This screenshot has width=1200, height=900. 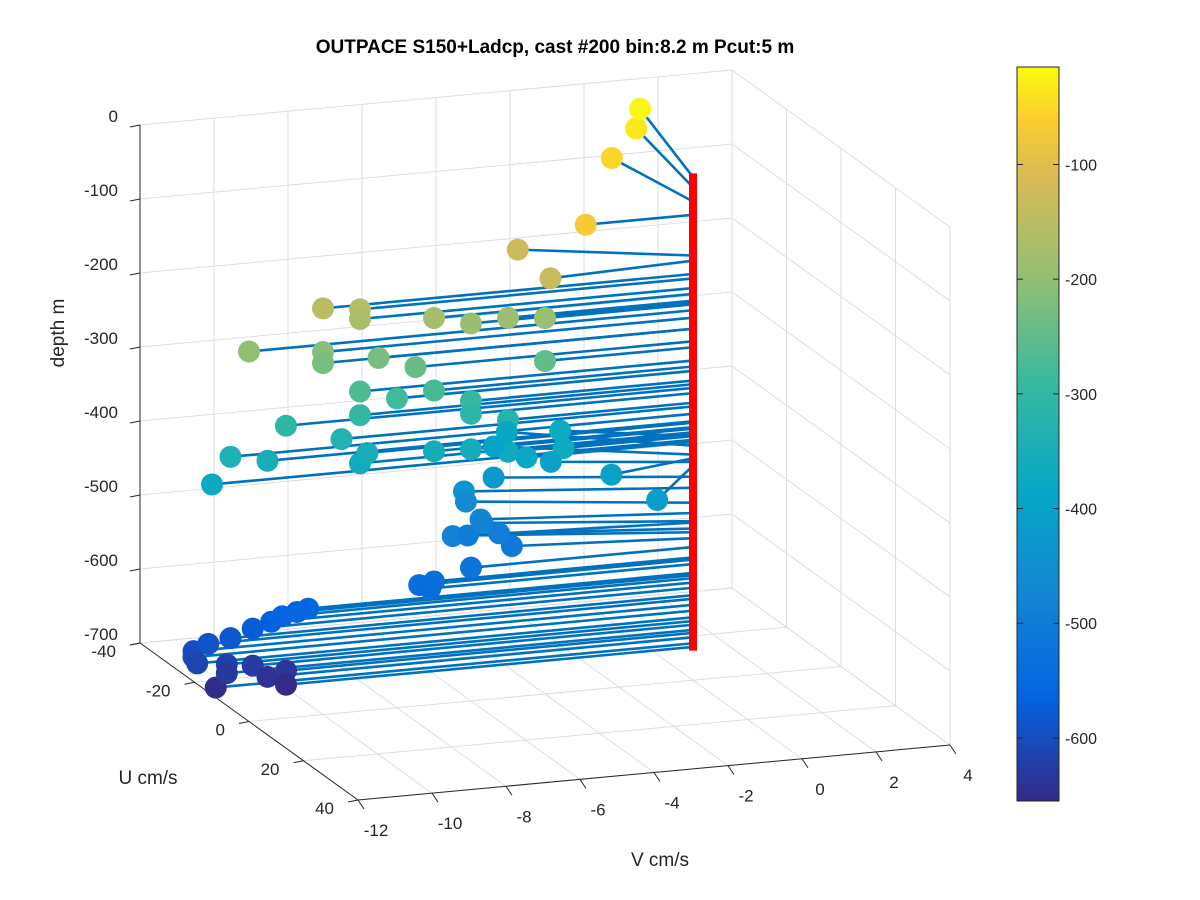 What do you see at coordinates (270, 769) in the screenshot?
I see `y-tick-label: 20` at bounding box center [270, 769].